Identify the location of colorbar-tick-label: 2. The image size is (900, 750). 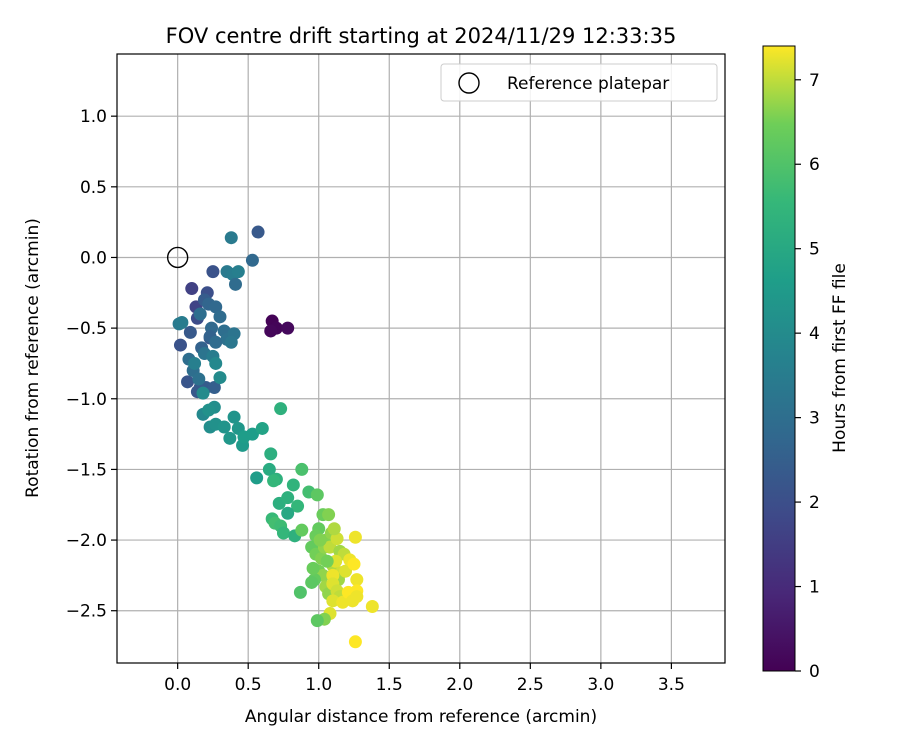
(814, 503).